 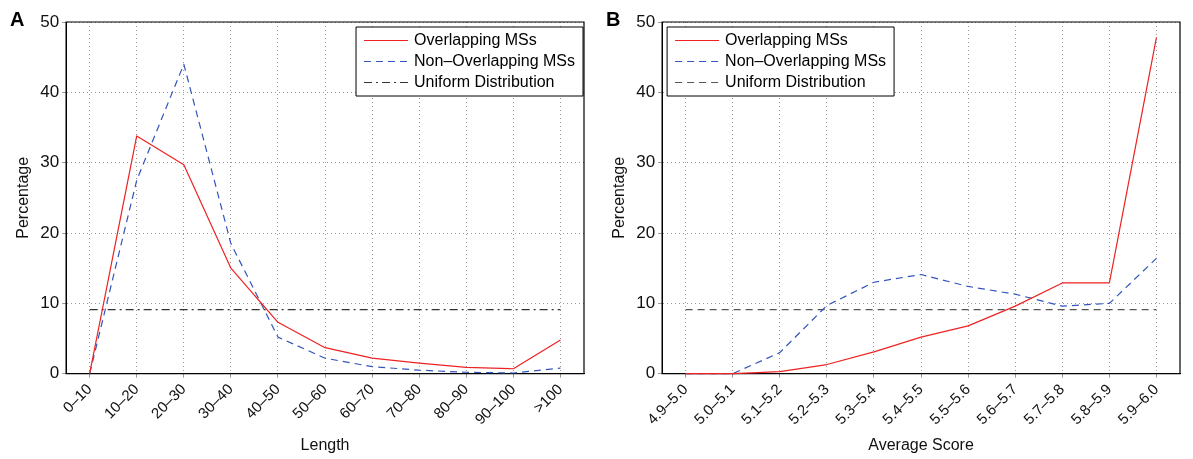 I want to click on text: A, so click(x=17, y=18).